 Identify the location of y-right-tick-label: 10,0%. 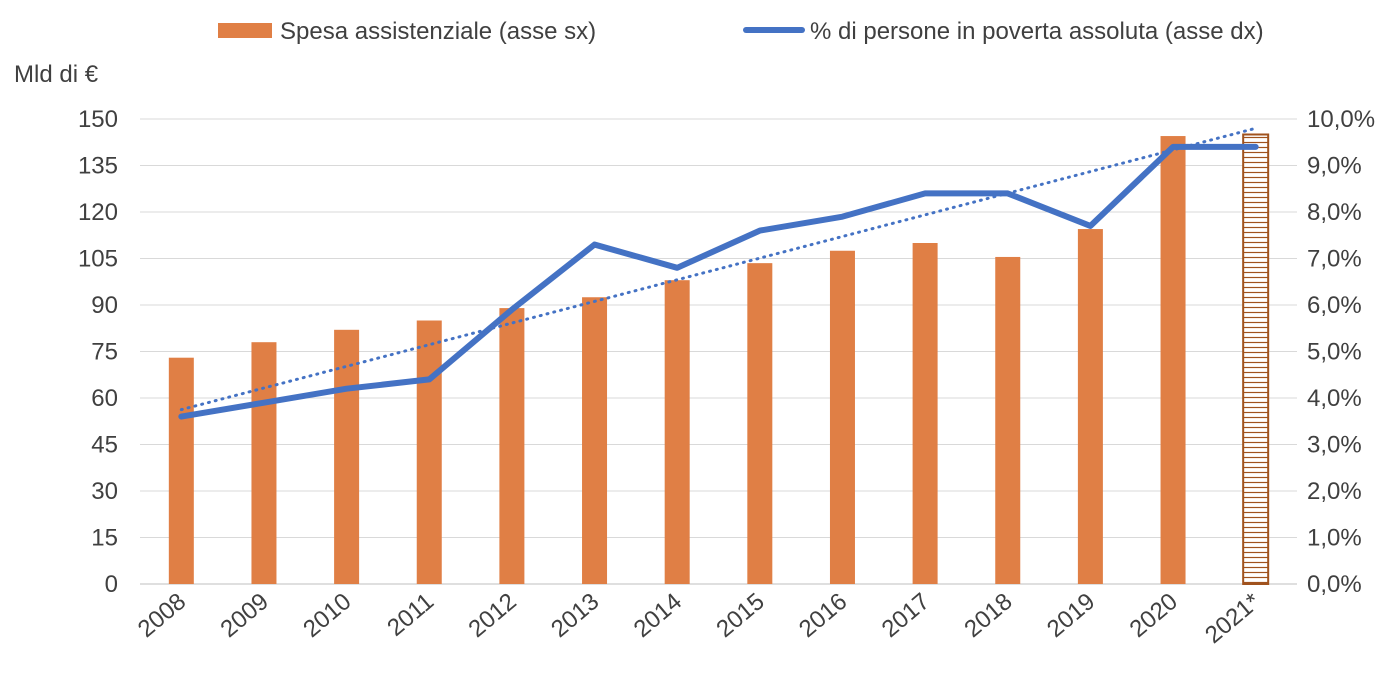
(1341, 119).